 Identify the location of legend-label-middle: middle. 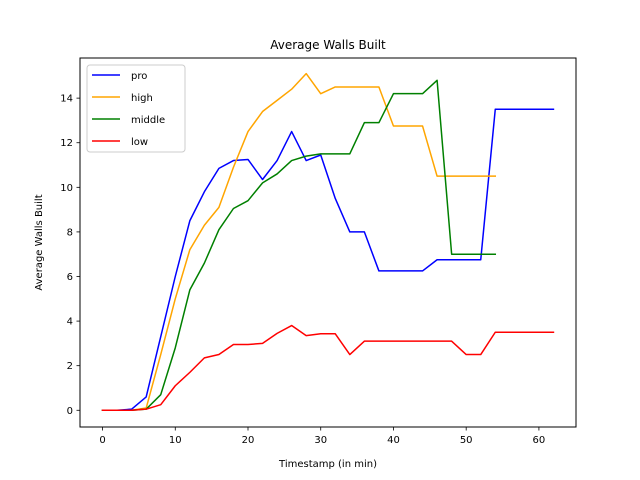
(148, 120).